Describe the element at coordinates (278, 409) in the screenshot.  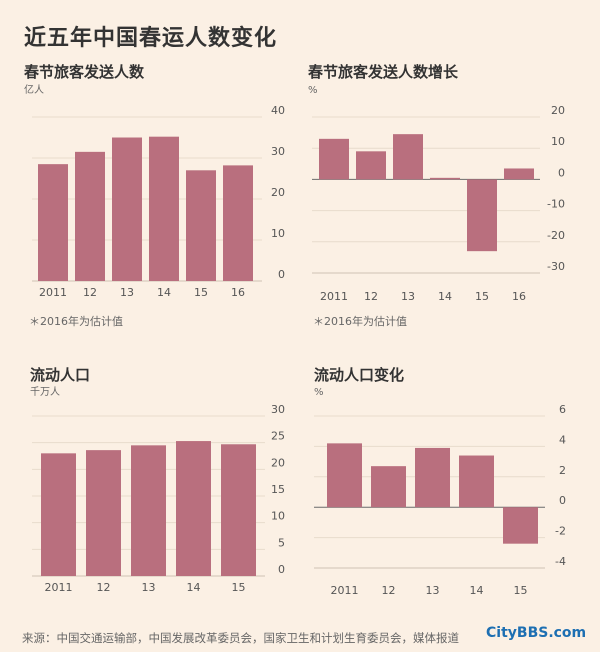
I see `chart-3-y-tick-label: 30` at that location.